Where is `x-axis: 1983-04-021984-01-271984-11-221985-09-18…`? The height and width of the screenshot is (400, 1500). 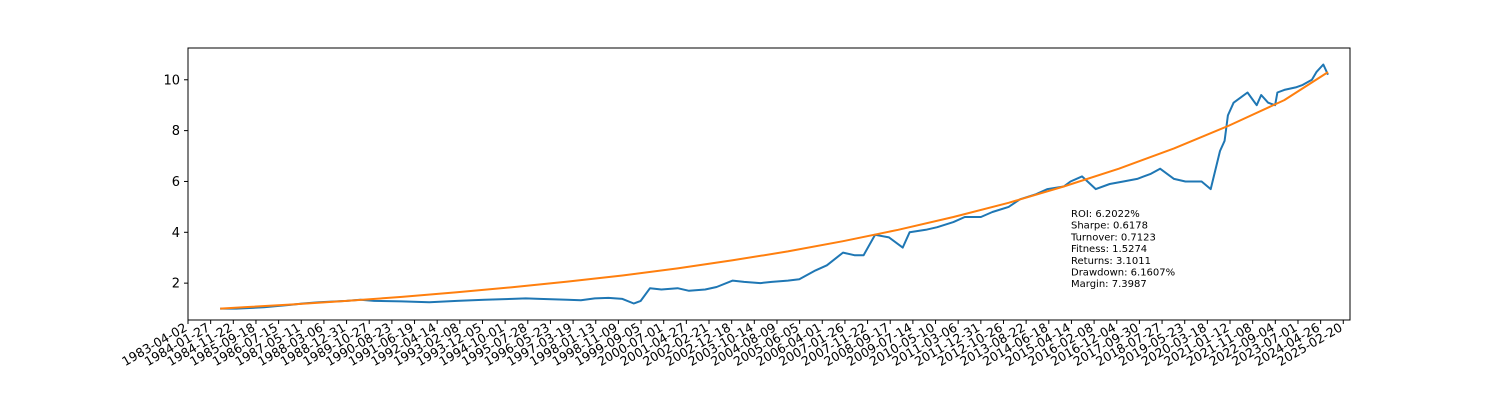 x-axis: 1983-04-021984-01-271984-11-221985-09-18… is located at coordinates (732, 344).